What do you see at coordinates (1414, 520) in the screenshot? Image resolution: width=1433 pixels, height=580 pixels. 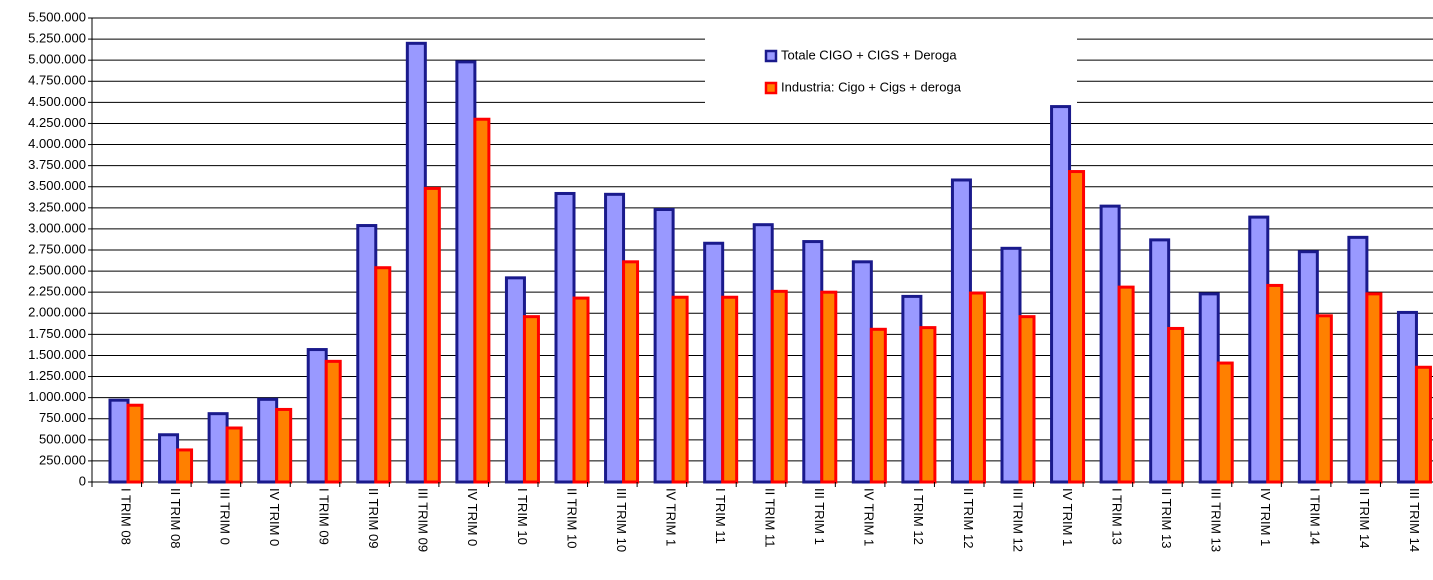 I see `x-tick-label: III TRIM 14` at bounding box center [1414, 520].